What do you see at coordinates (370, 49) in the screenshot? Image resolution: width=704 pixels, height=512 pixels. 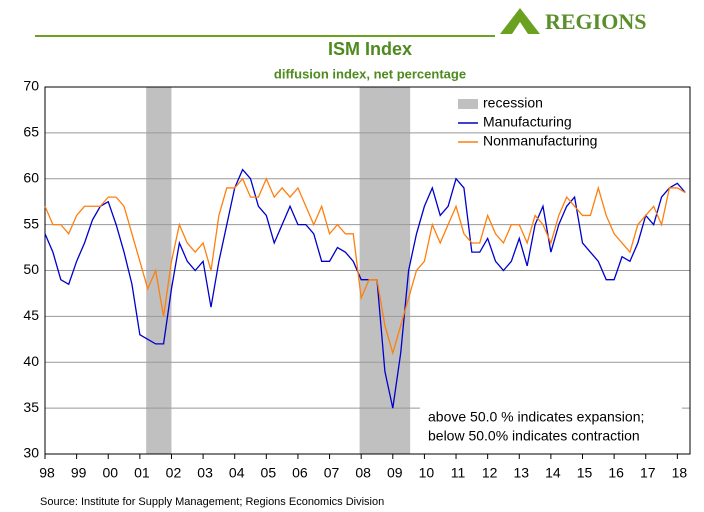 I see `chart-title: ISM Index` at bounding box center [370, 49].